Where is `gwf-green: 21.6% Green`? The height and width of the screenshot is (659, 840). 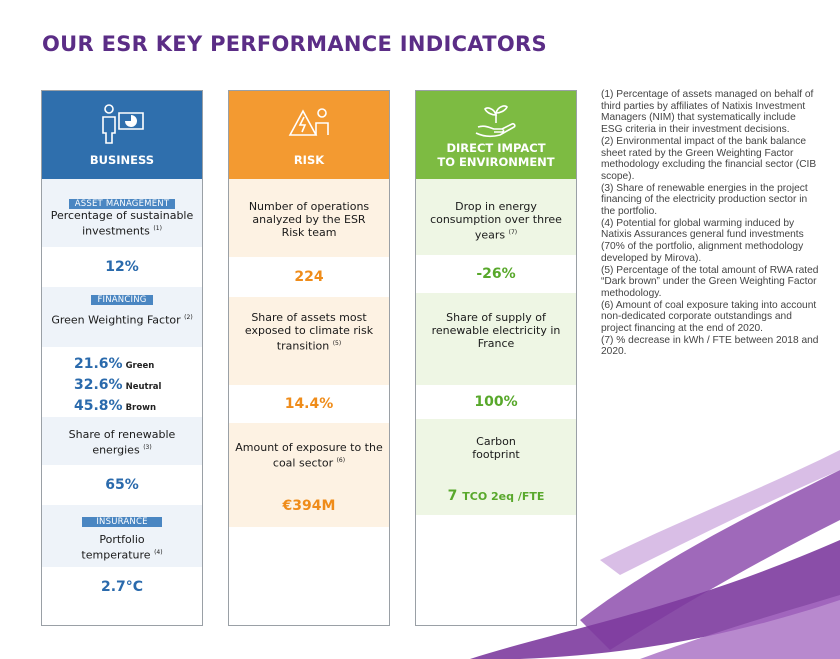 gwf-green: 21.6% Green is located at coordinates (114, 364).